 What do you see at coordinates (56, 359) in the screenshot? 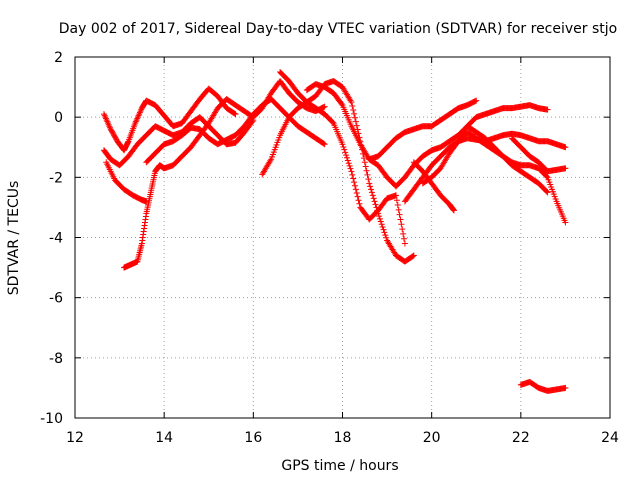
I see `y-tick-label: -8` at bounding box center [56, 359].